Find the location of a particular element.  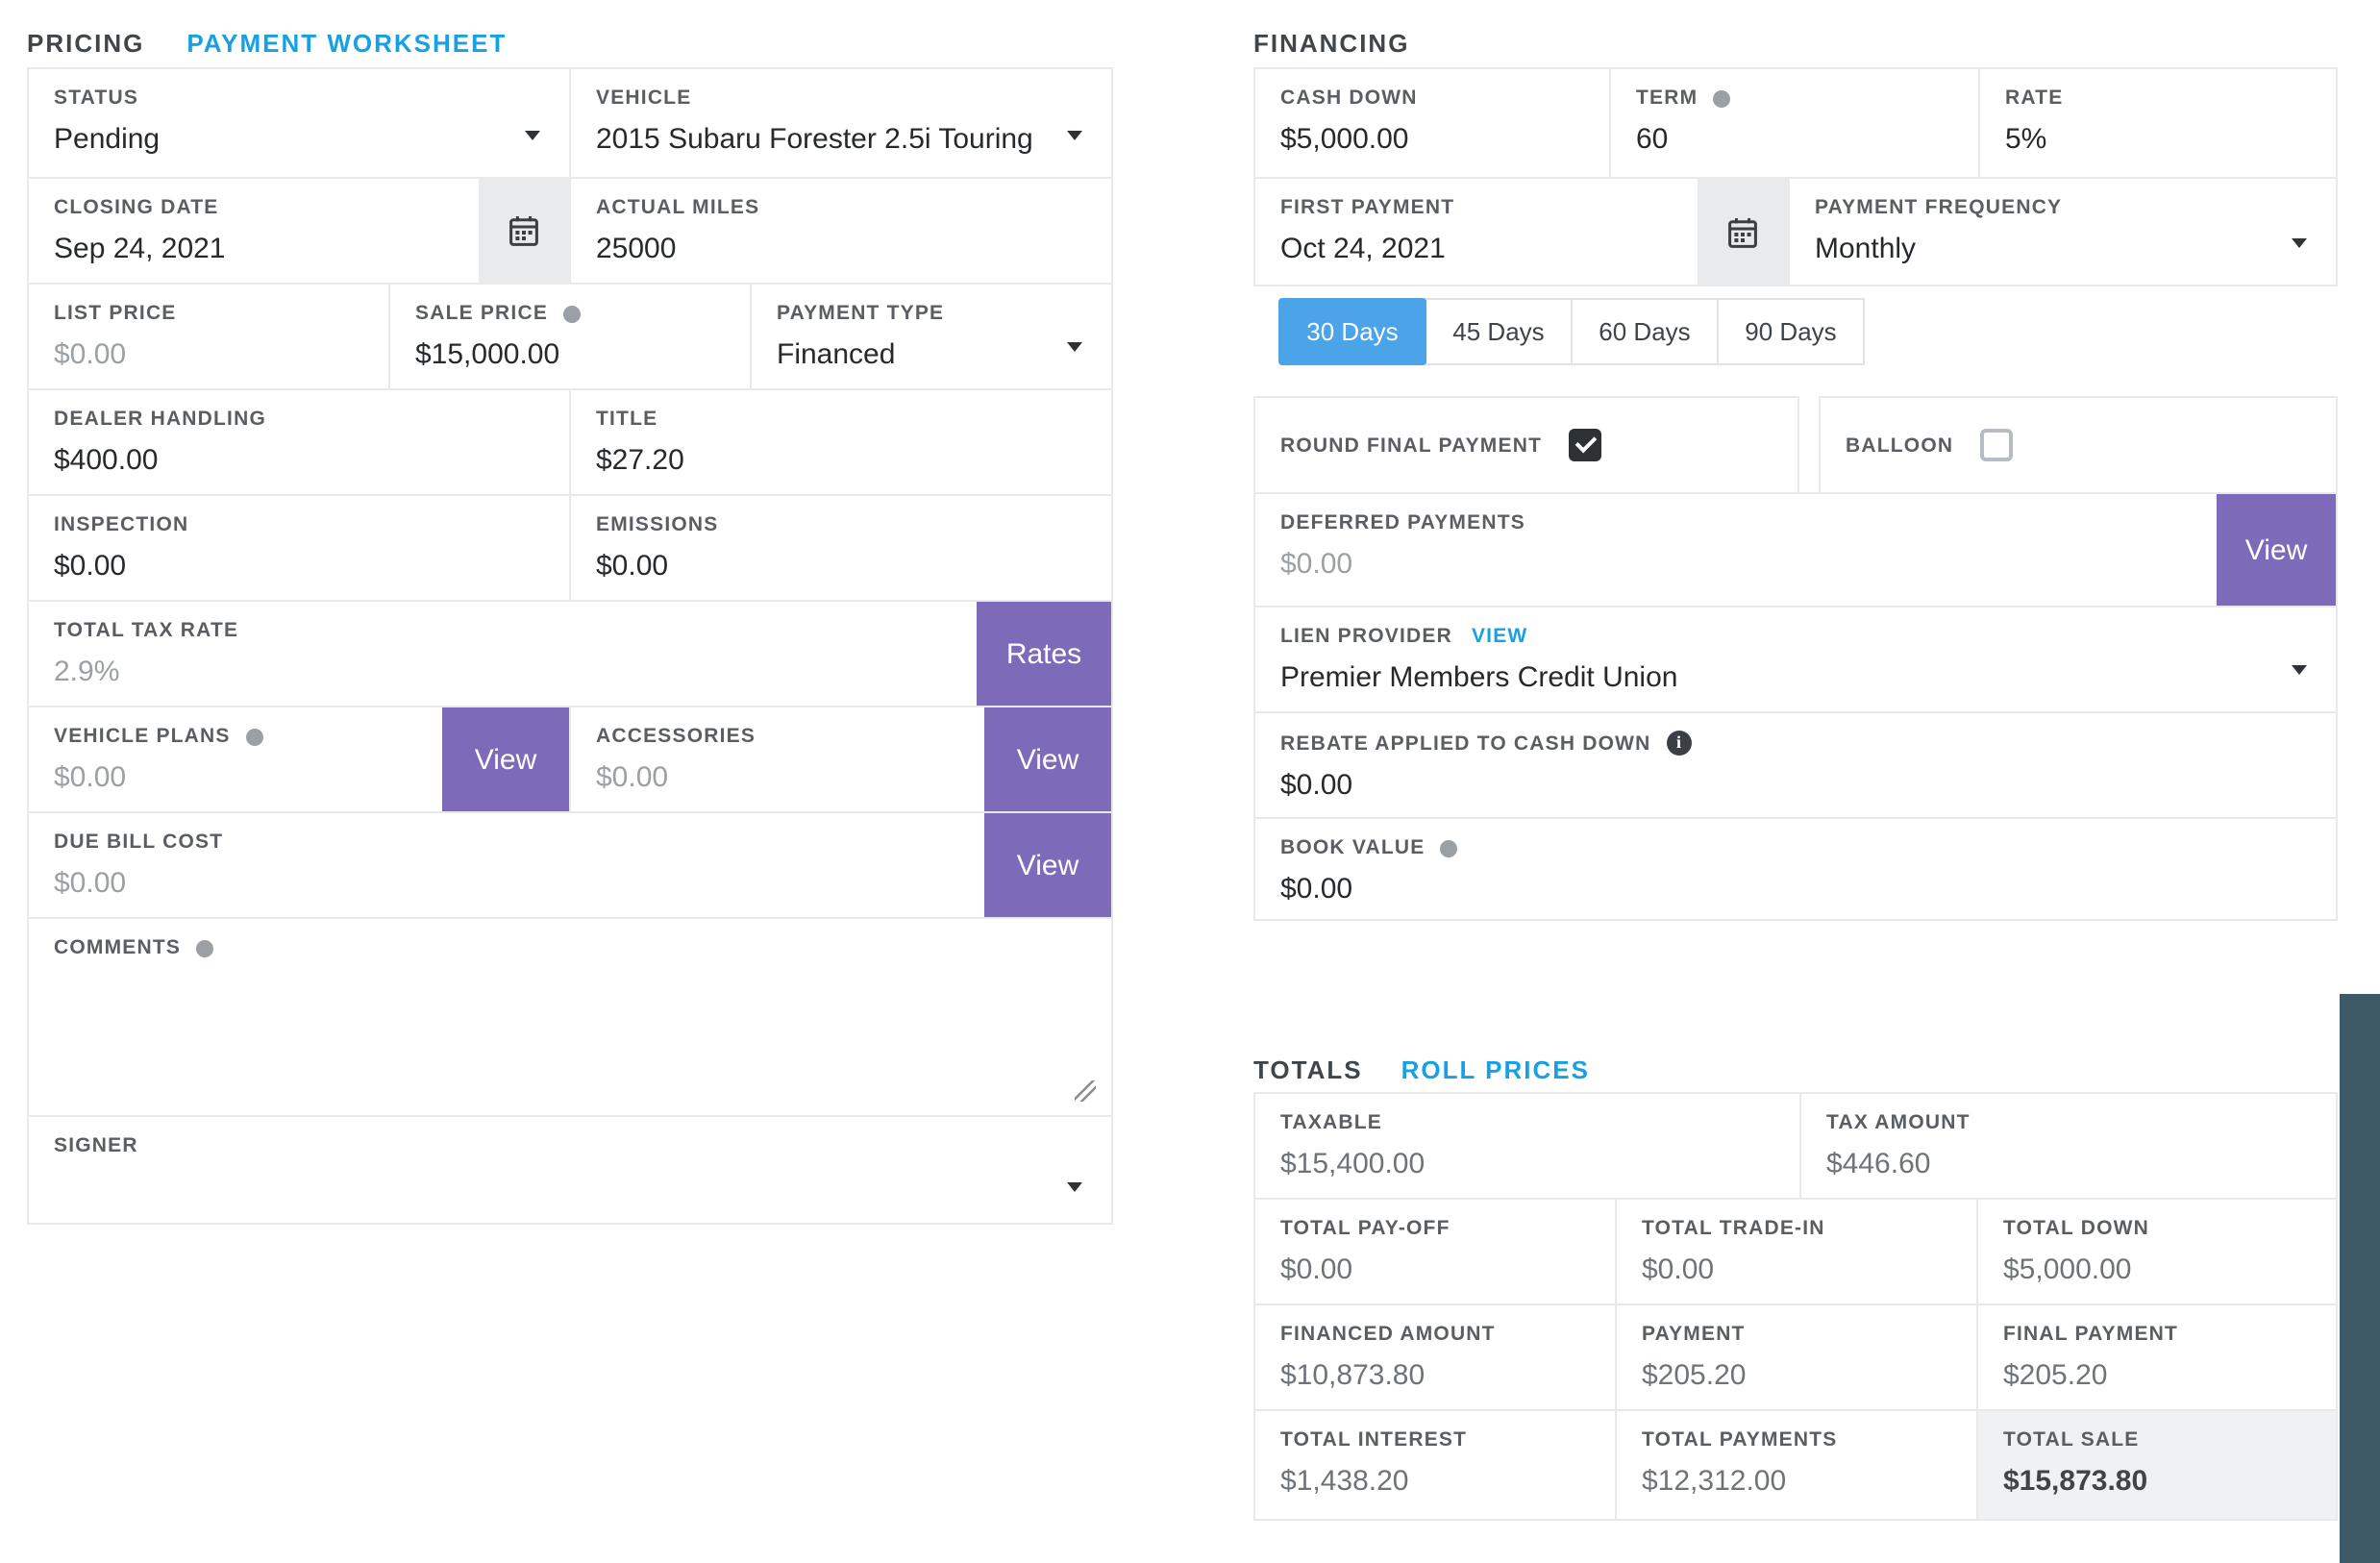

actual-miles-label: ACTUAL MILES is located at coordinates (678, 207).